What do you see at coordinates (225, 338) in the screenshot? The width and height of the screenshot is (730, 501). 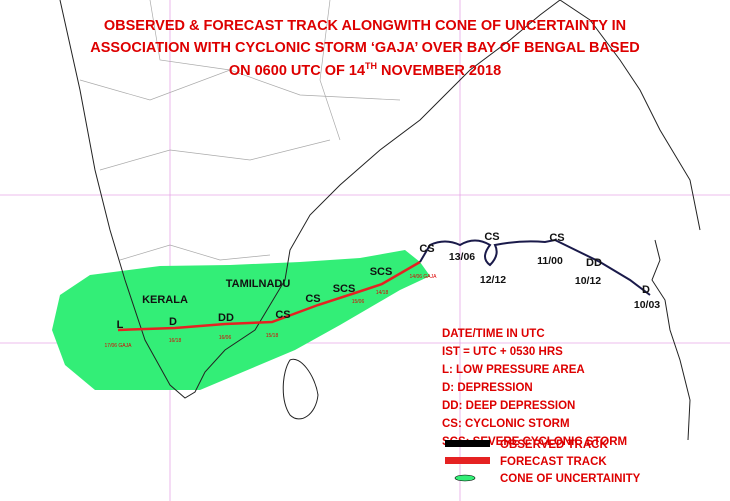 I see `time-label: 16/06` at bounding box center [225, 338].